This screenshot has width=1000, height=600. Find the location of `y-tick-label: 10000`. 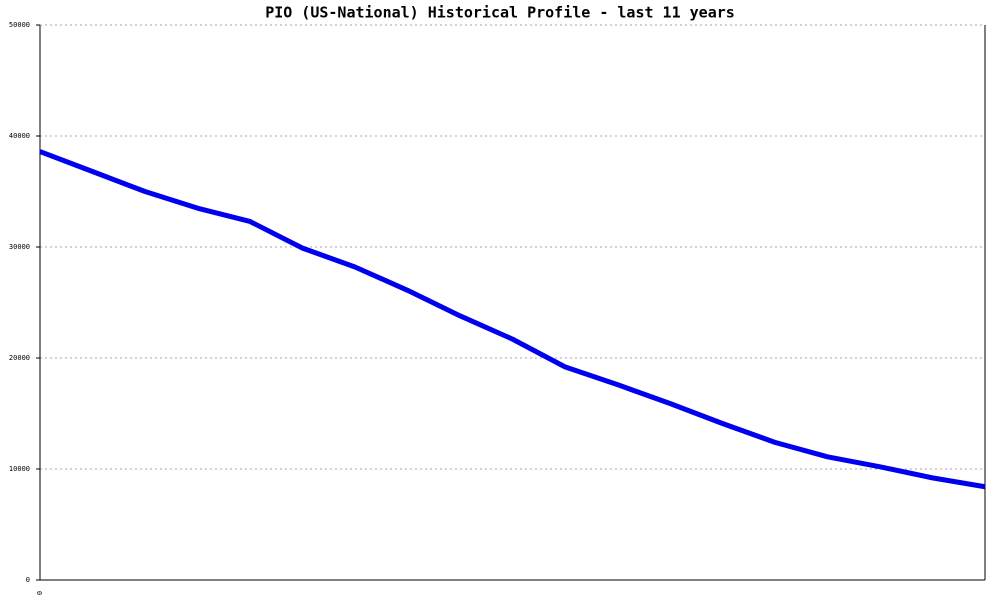

y-tick-label: 10000 is located at coordinates (19, 469).